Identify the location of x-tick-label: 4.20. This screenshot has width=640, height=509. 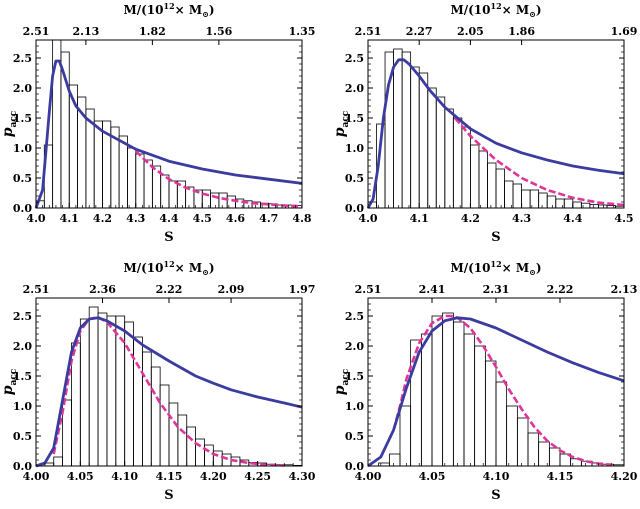
(624, 476).